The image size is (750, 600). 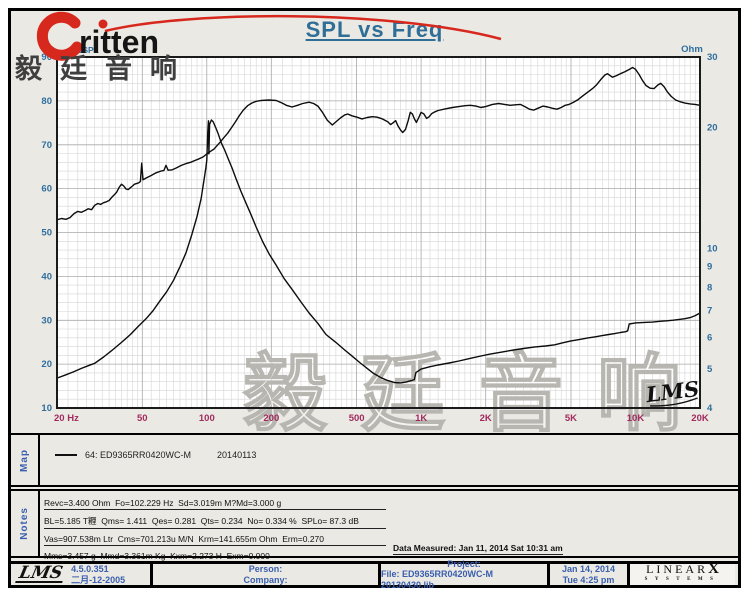 What do you see at coordinates (357, 418) in the screenshot?
I see `svg-text: 500` at bounding box center [357, 418].